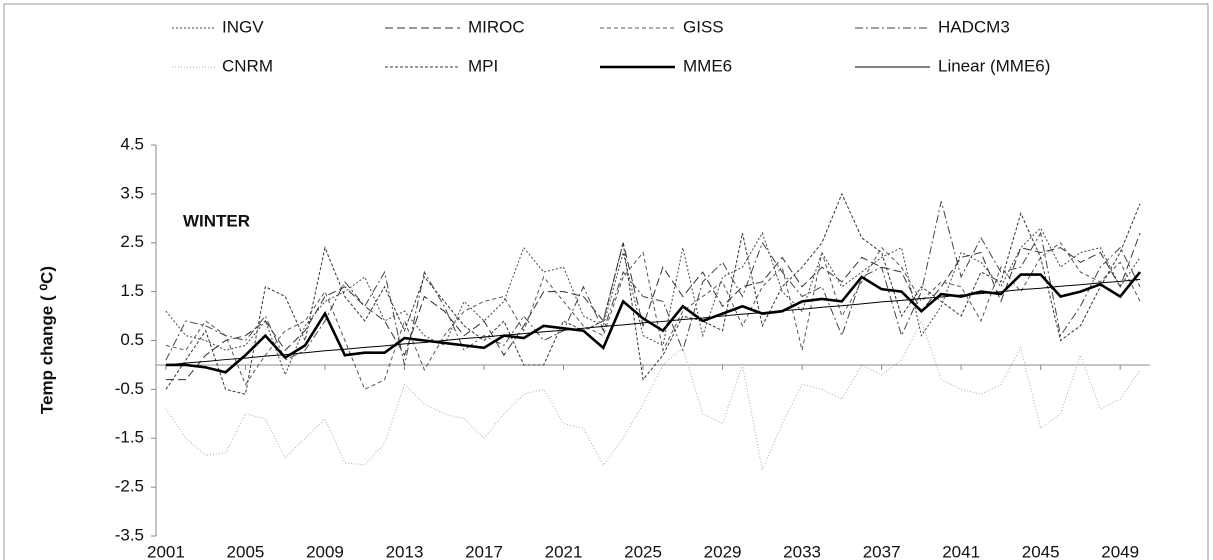 The image size is (1213, 560). I want to click on y-tick-label: 0.5, so click(132, 339).